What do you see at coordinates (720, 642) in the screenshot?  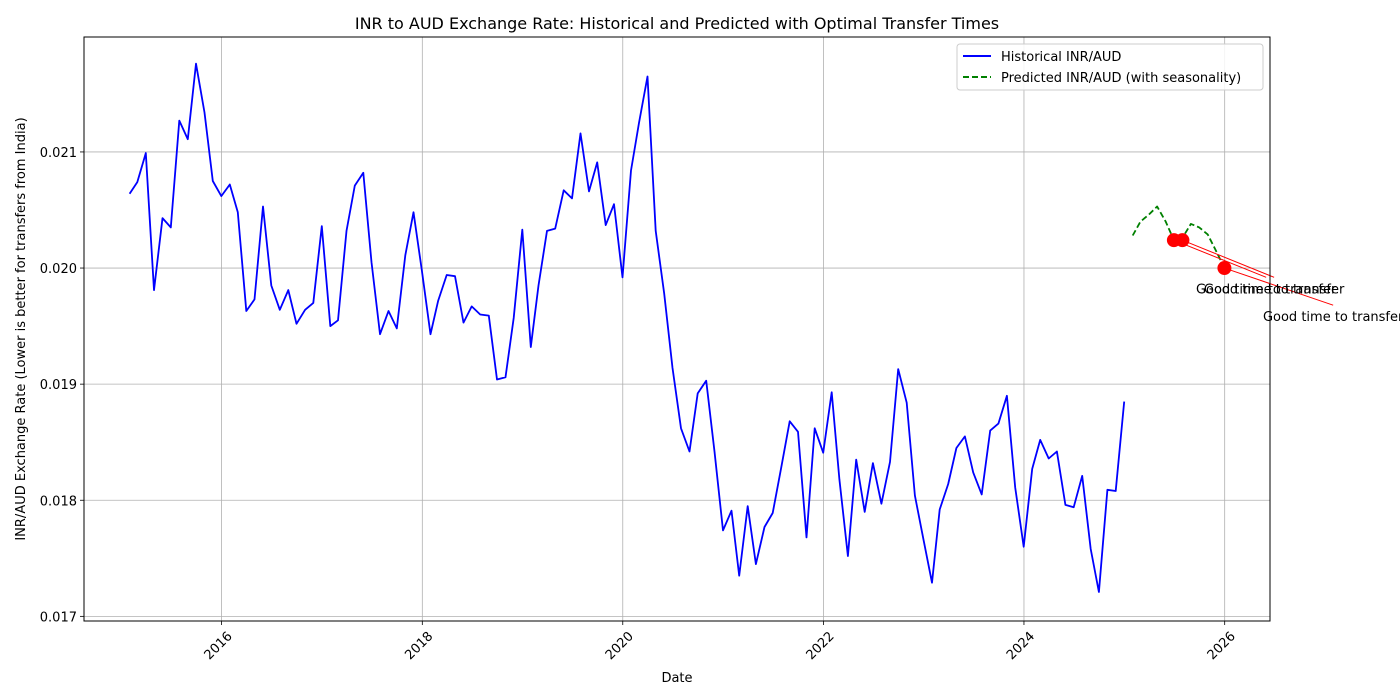 I see `x-axis: 2016 2018 2020 2022 2024 2026` at bounding box center [720, 642].